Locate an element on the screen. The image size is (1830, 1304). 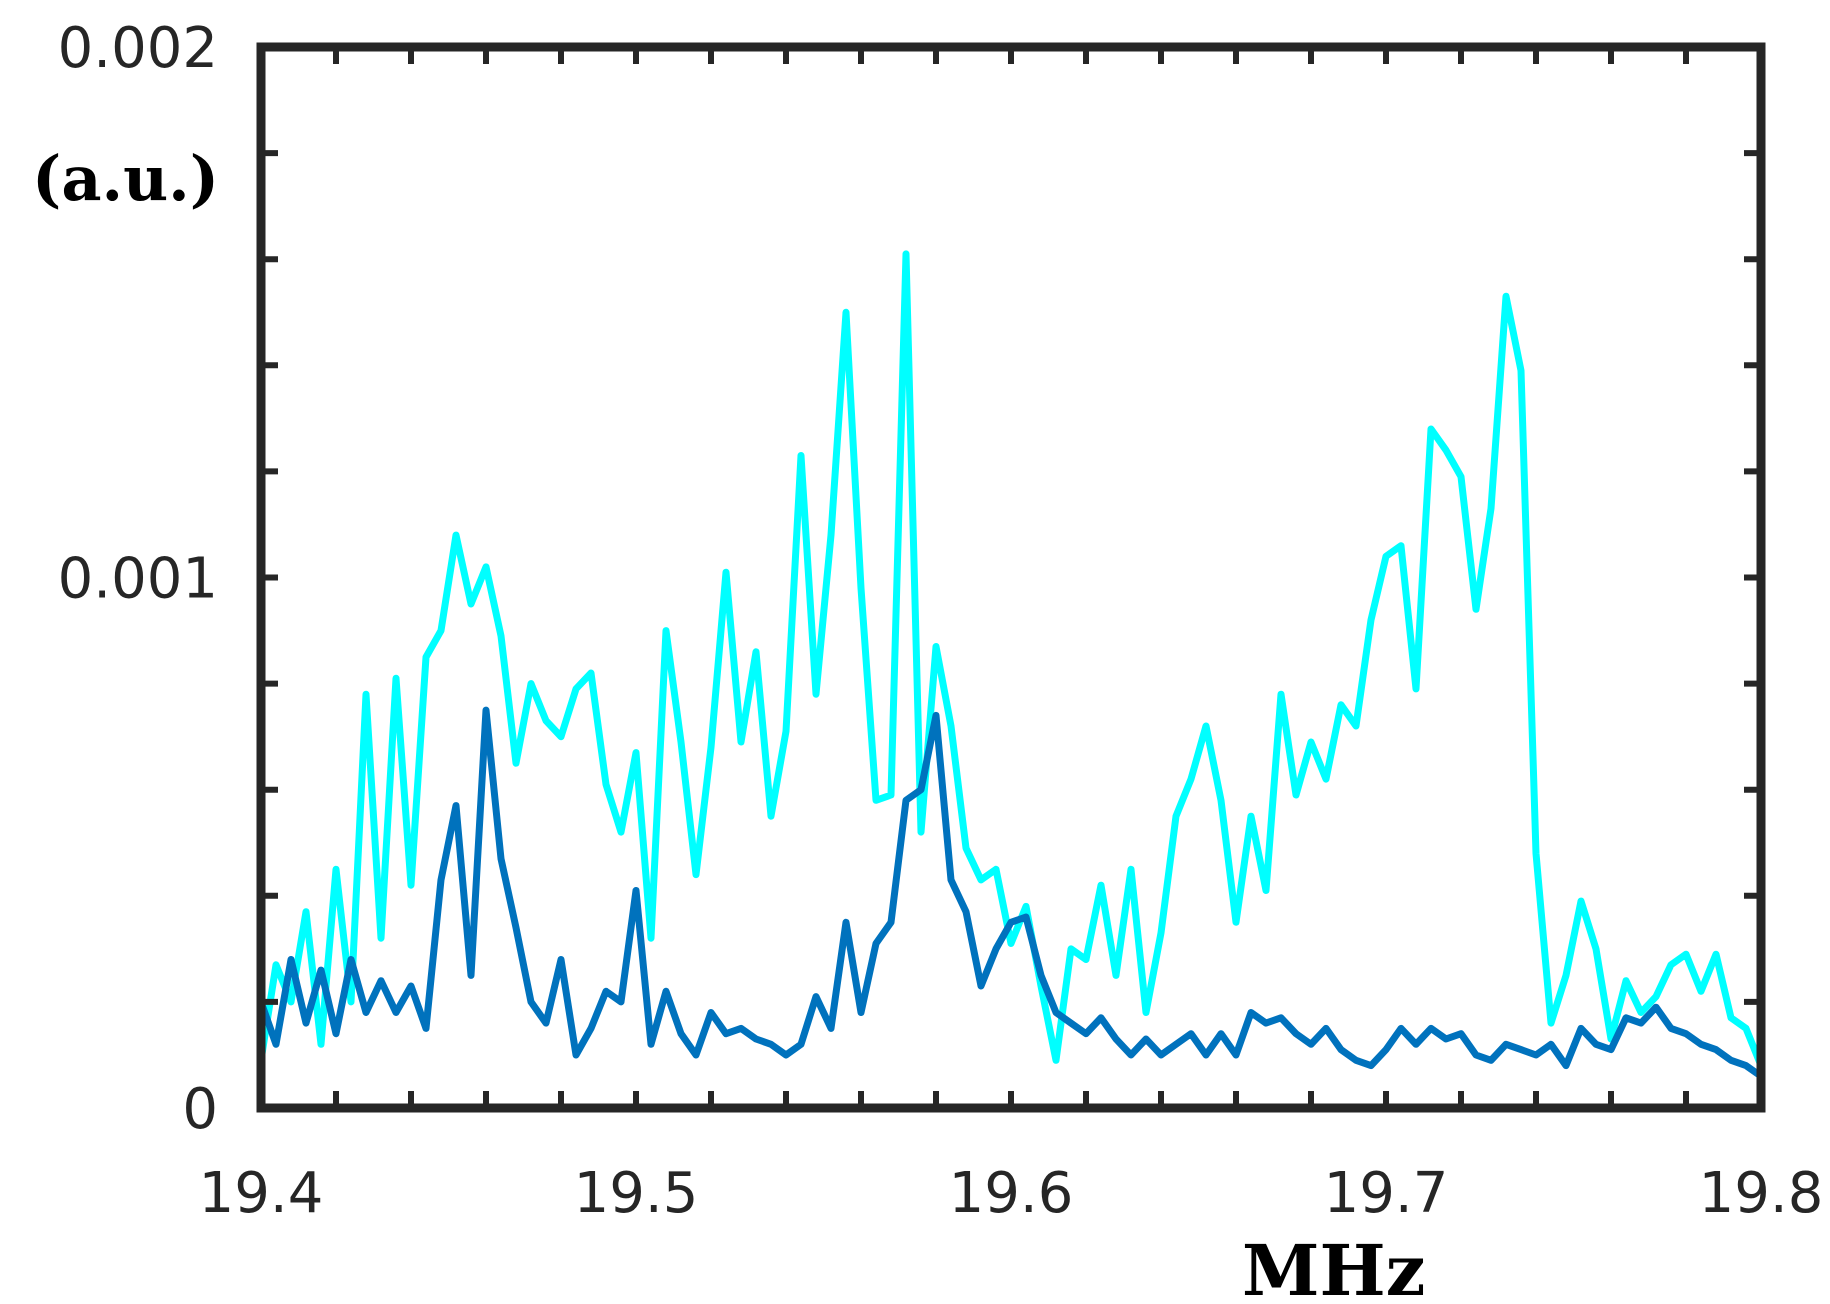
x-tick-label: 19.4 is located at coordinates (261, 1193).